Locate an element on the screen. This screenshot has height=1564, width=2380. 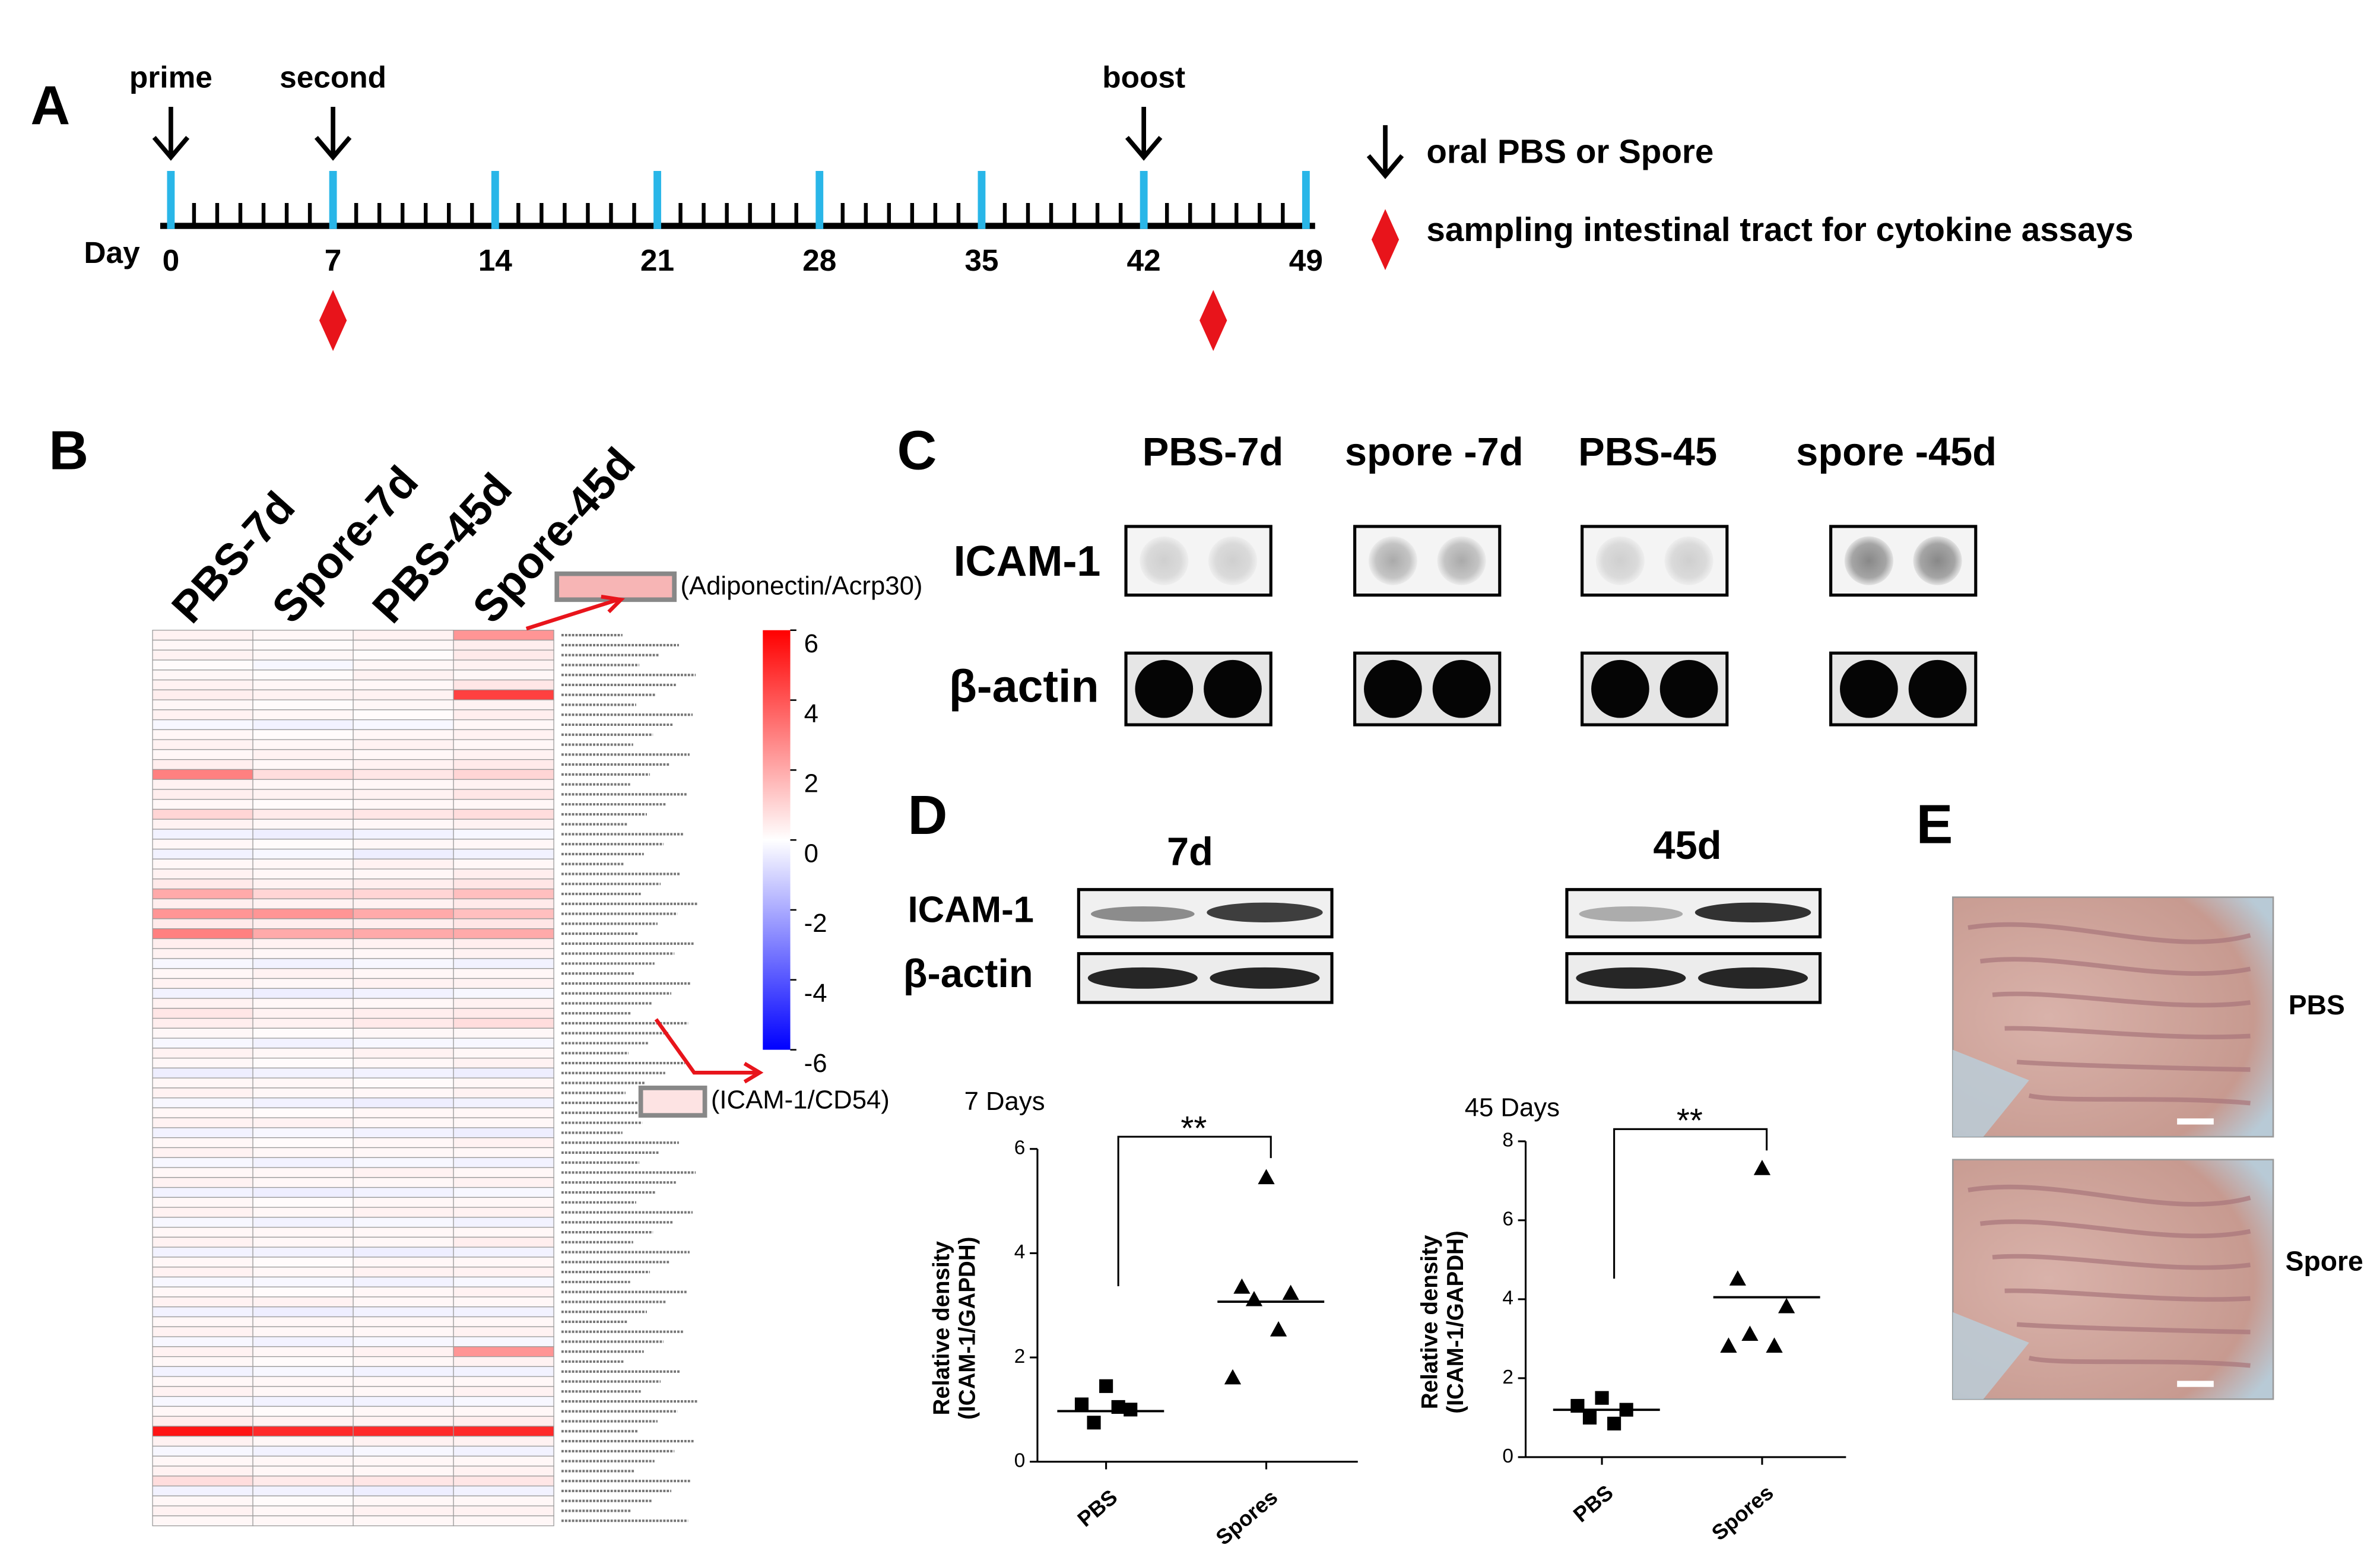
colorbar-label: -2 is located at coordinates (815, 923).